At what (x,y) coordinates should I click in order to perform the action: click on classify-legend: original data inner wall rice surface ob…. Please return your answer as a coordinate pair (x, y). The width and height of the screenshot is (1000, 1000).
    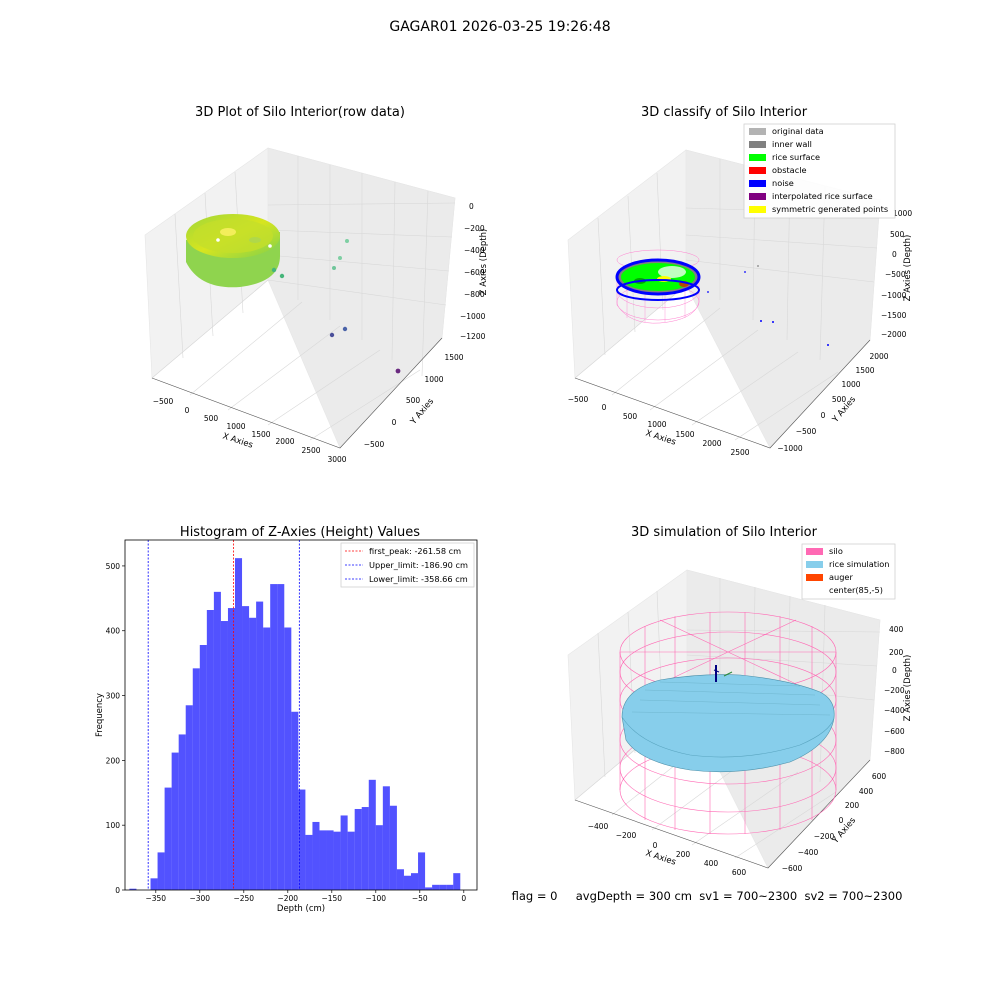
    Looking at the image, I should click on (819, 171).